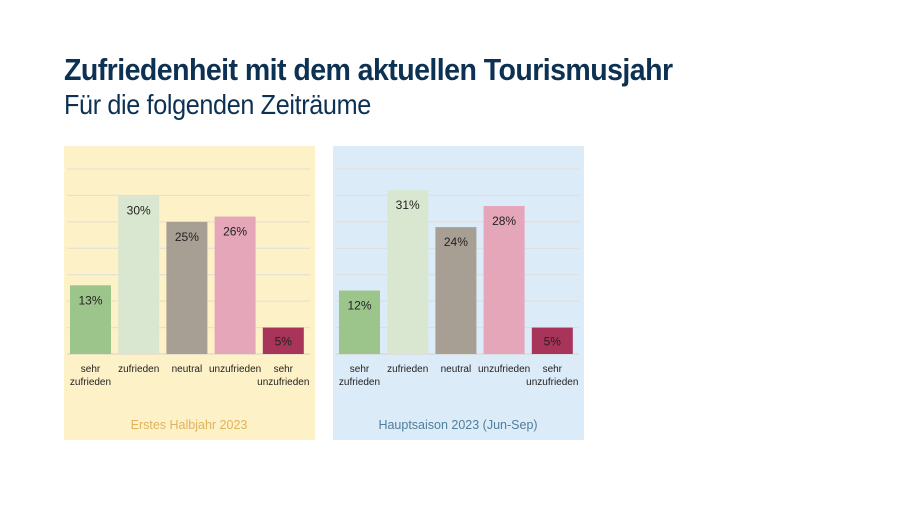  What do you see at coordinates (457, 425) in the screenshot?
I see `chart-caption: Hauptsaison 2023 (Jun-Sep)` at bounding box center [457, 425].